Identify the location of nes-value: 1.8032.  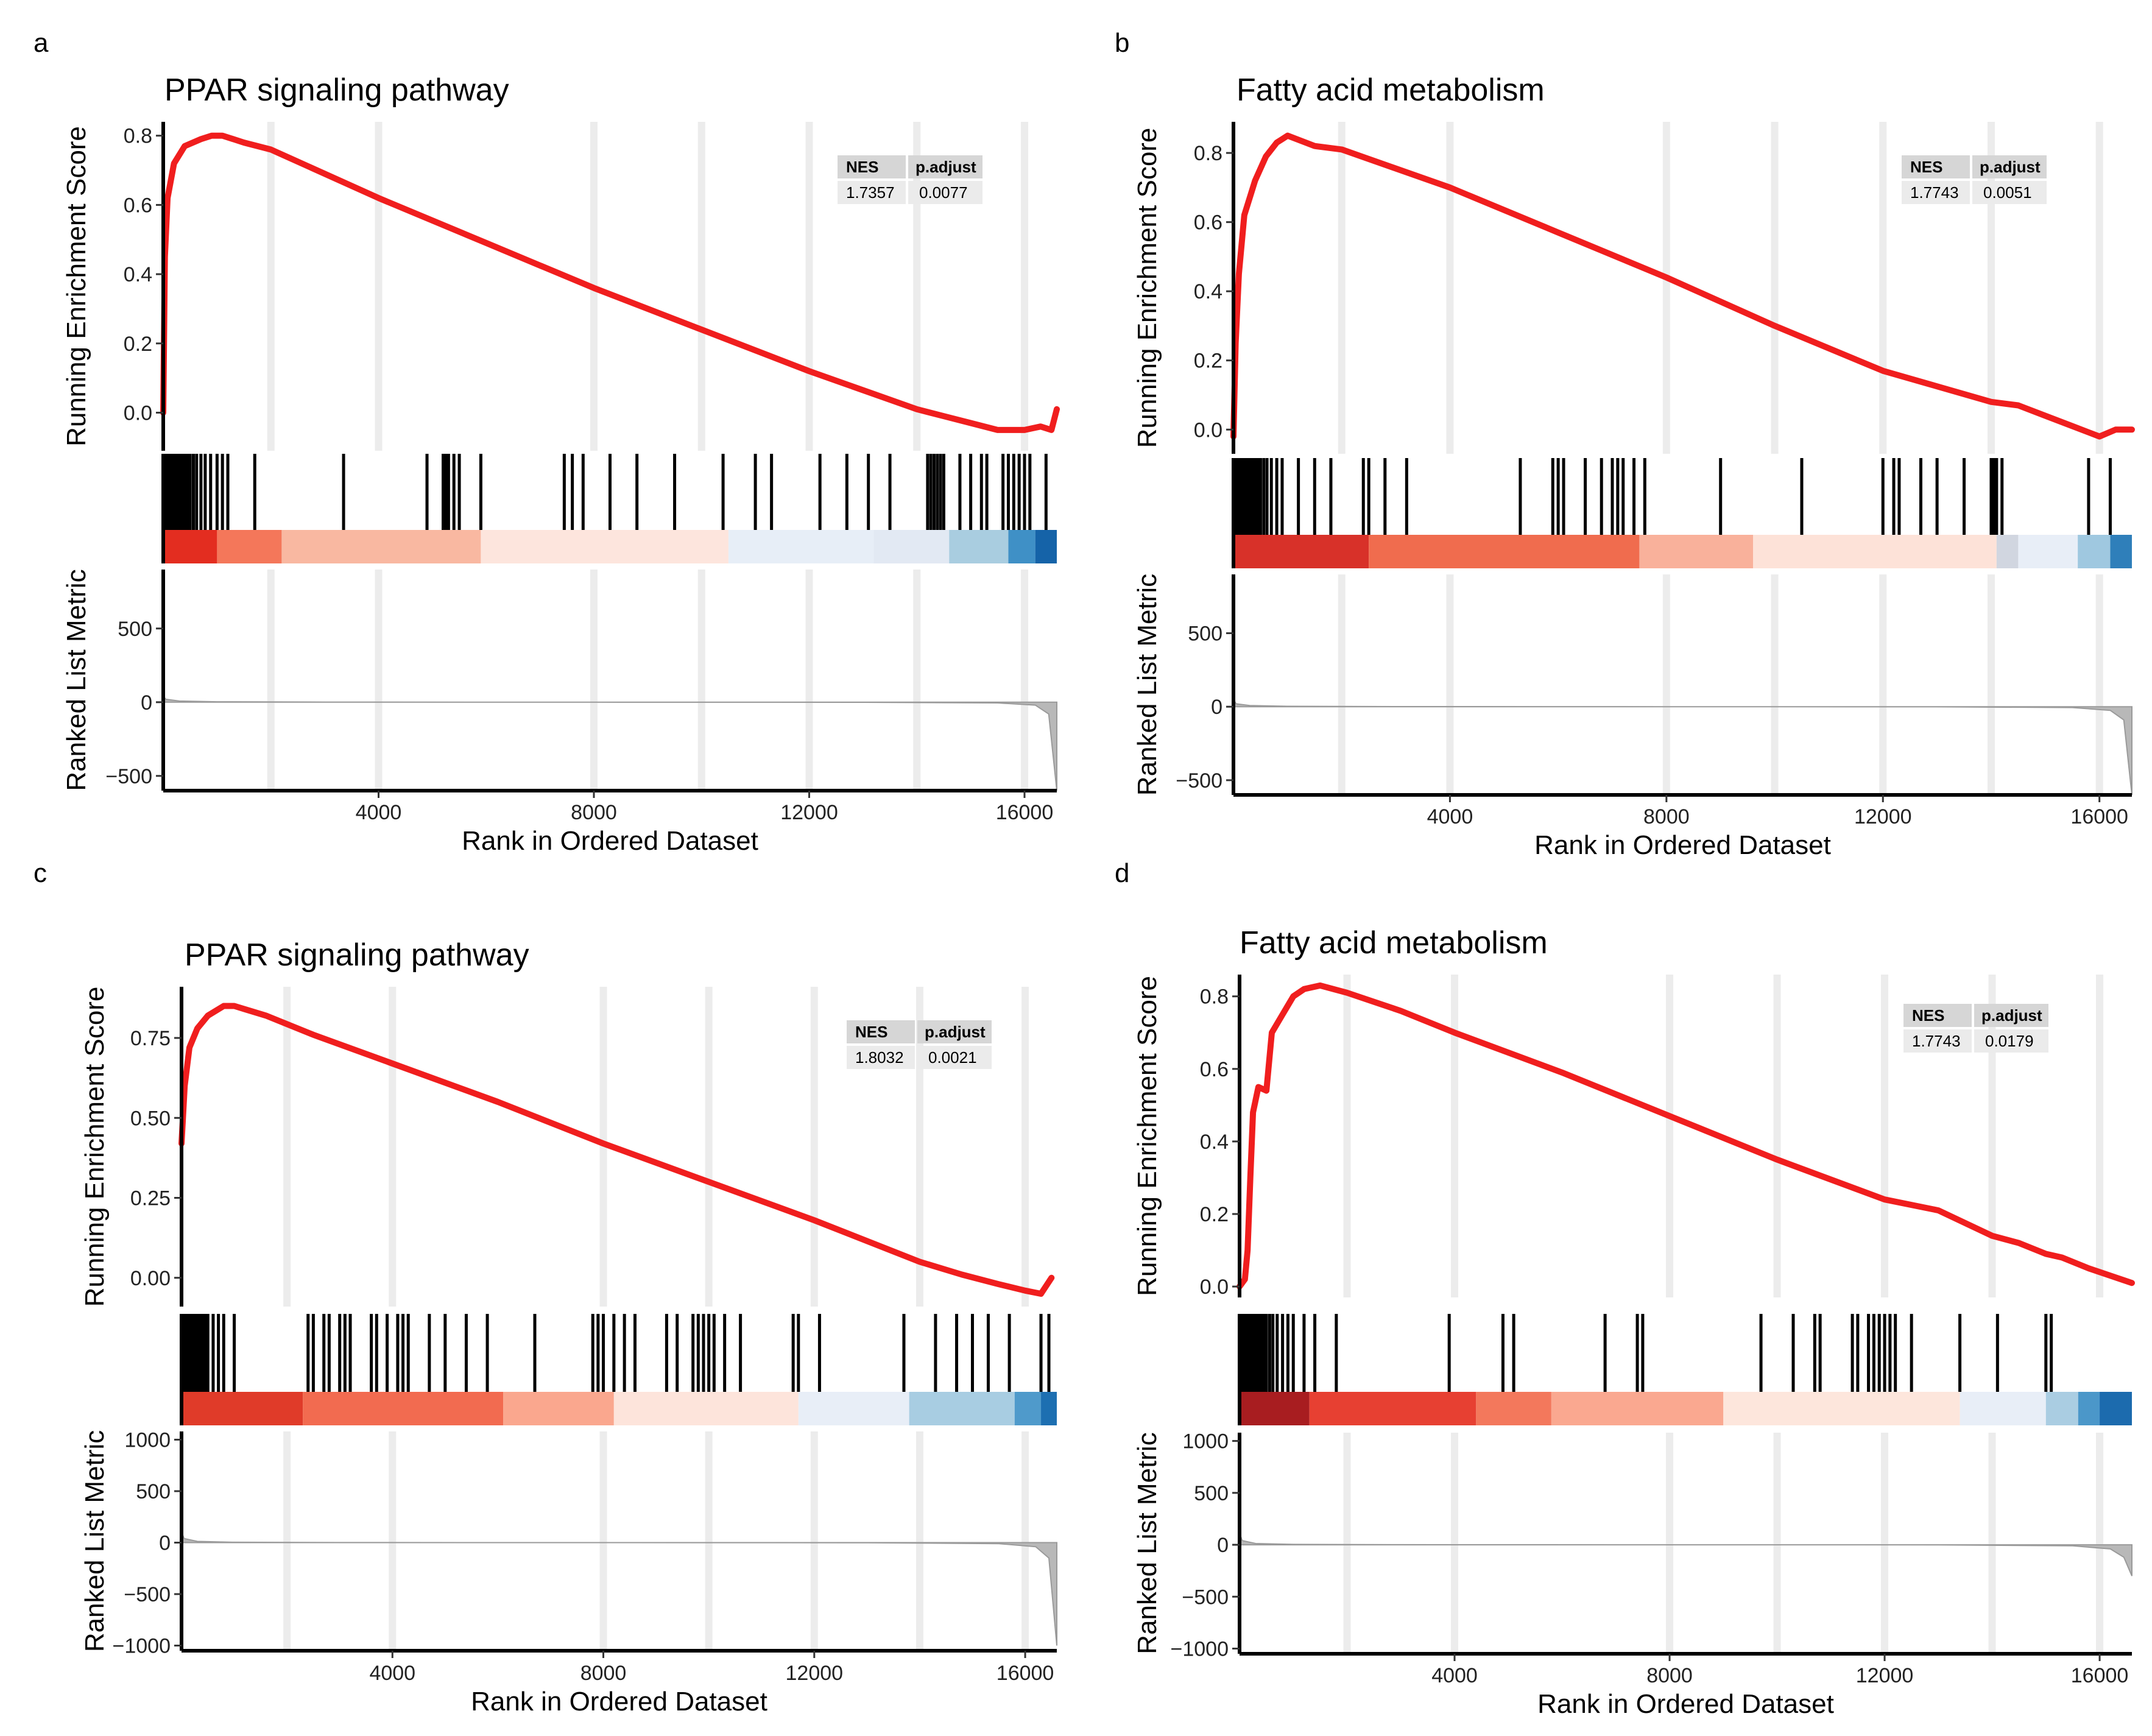
(879, 1057).